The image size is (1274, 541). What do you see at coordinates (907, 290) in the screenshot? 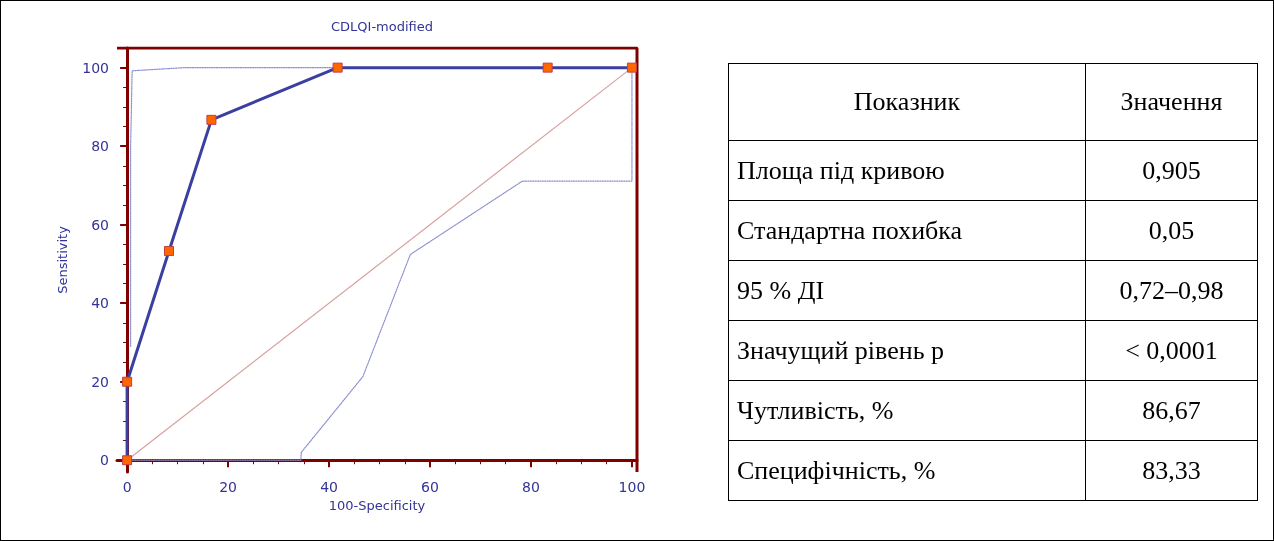
I see `text: 95 % ДІ` at bounding box center [907, 290].